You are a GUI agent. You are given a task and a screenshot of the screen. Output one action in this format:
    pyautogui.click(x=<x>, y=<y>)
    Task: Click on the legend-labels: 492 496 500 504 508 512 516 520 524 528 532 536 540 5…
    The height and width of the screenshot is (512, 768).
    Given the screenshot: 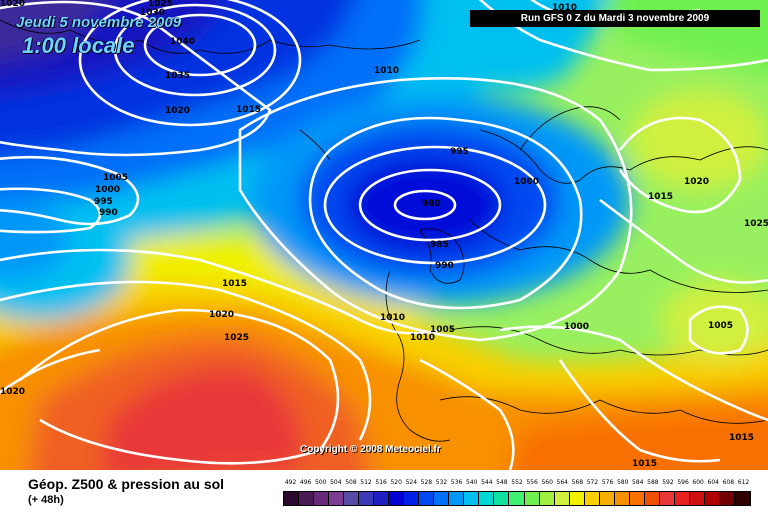 What is the action you would take?
    pyautogui.click(x=517, y=484)
    